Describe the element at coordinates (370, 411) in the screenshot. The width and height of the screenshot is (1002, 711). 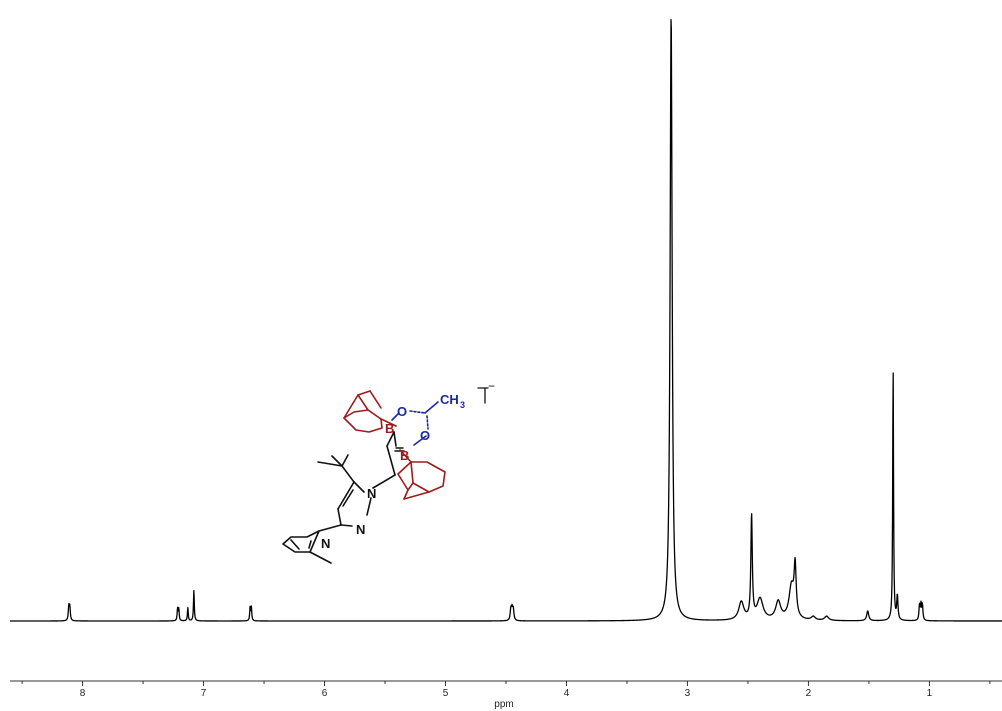
I see `upper-9-bbn` at that location.